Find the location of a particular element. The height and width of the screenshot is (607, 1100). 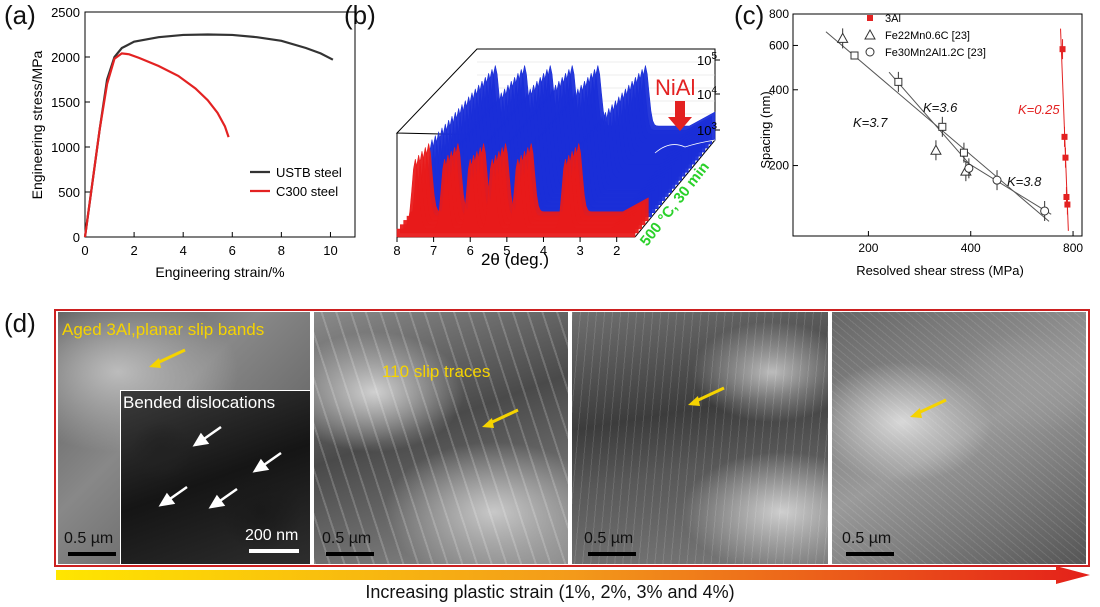

scale-label-4: 0.5 µm is located at coordinates (867, 538).